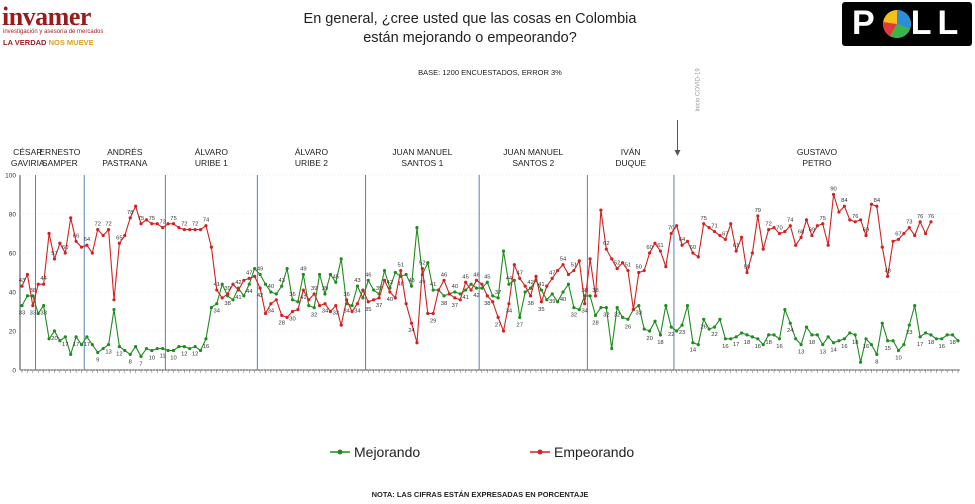 The width and height of the screenshot is (975, 504). Describe the element at coordinates (736, 246) in the screenshot. I see `data-label: 61` at that location.